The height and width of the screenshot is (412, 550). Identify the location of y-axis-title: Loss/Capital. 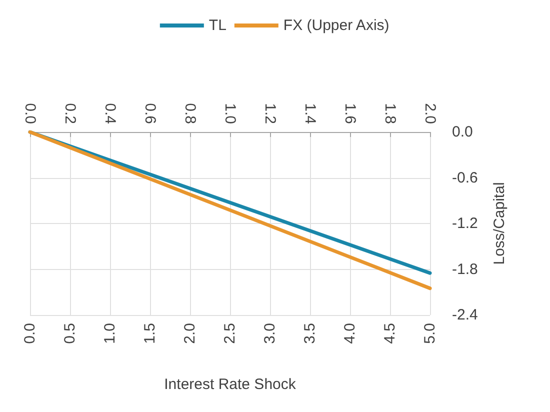
(499, 223).